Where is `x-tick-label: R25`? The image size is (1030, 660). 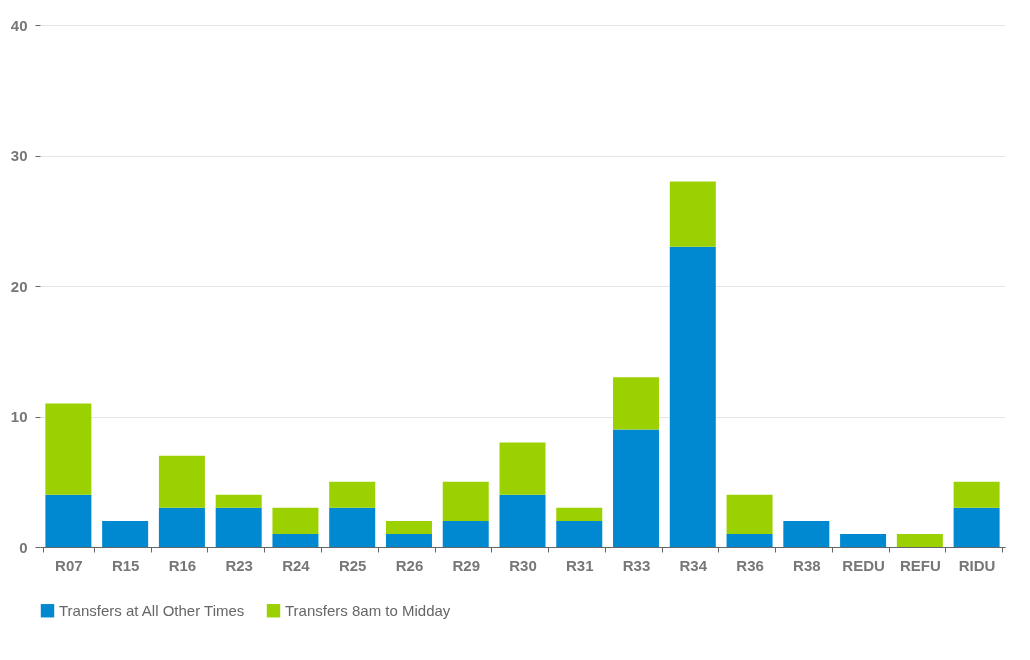 x-tick-label: R25 is located at coordinates (352, 565).